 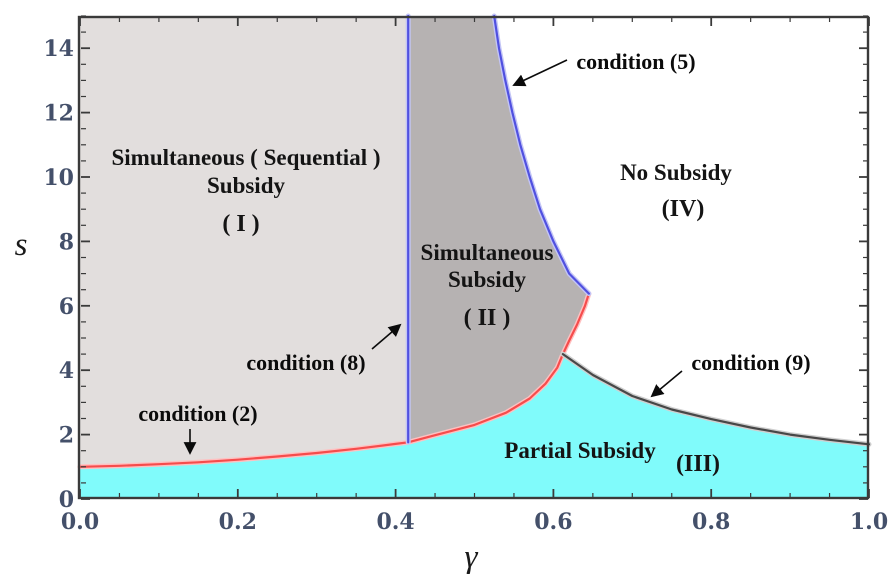 I want to click on x-tick-label: 1.0, so click(x=869, y=522).